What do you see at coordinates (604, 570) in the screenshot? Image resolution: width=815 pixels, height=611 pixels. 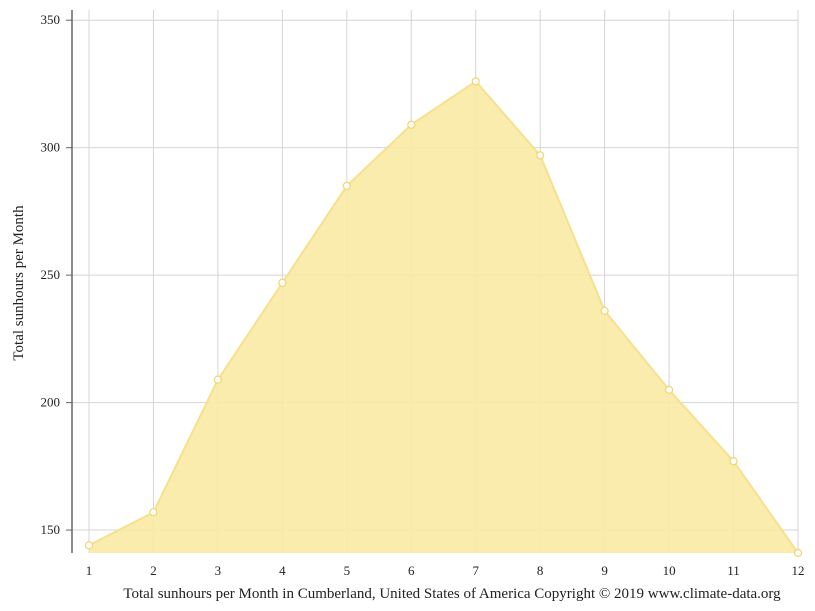 I see `x-tick-label-9: 9` at bounding box center [604, 570].